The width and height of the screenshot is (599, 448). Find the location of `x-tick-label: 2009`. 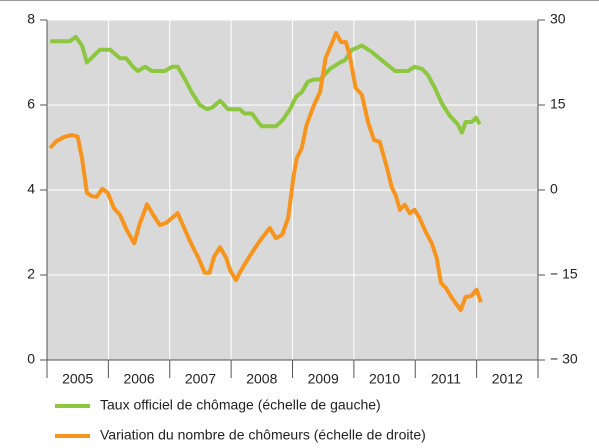

x-tick-label: 2009 is located at coordinates (323, 379).